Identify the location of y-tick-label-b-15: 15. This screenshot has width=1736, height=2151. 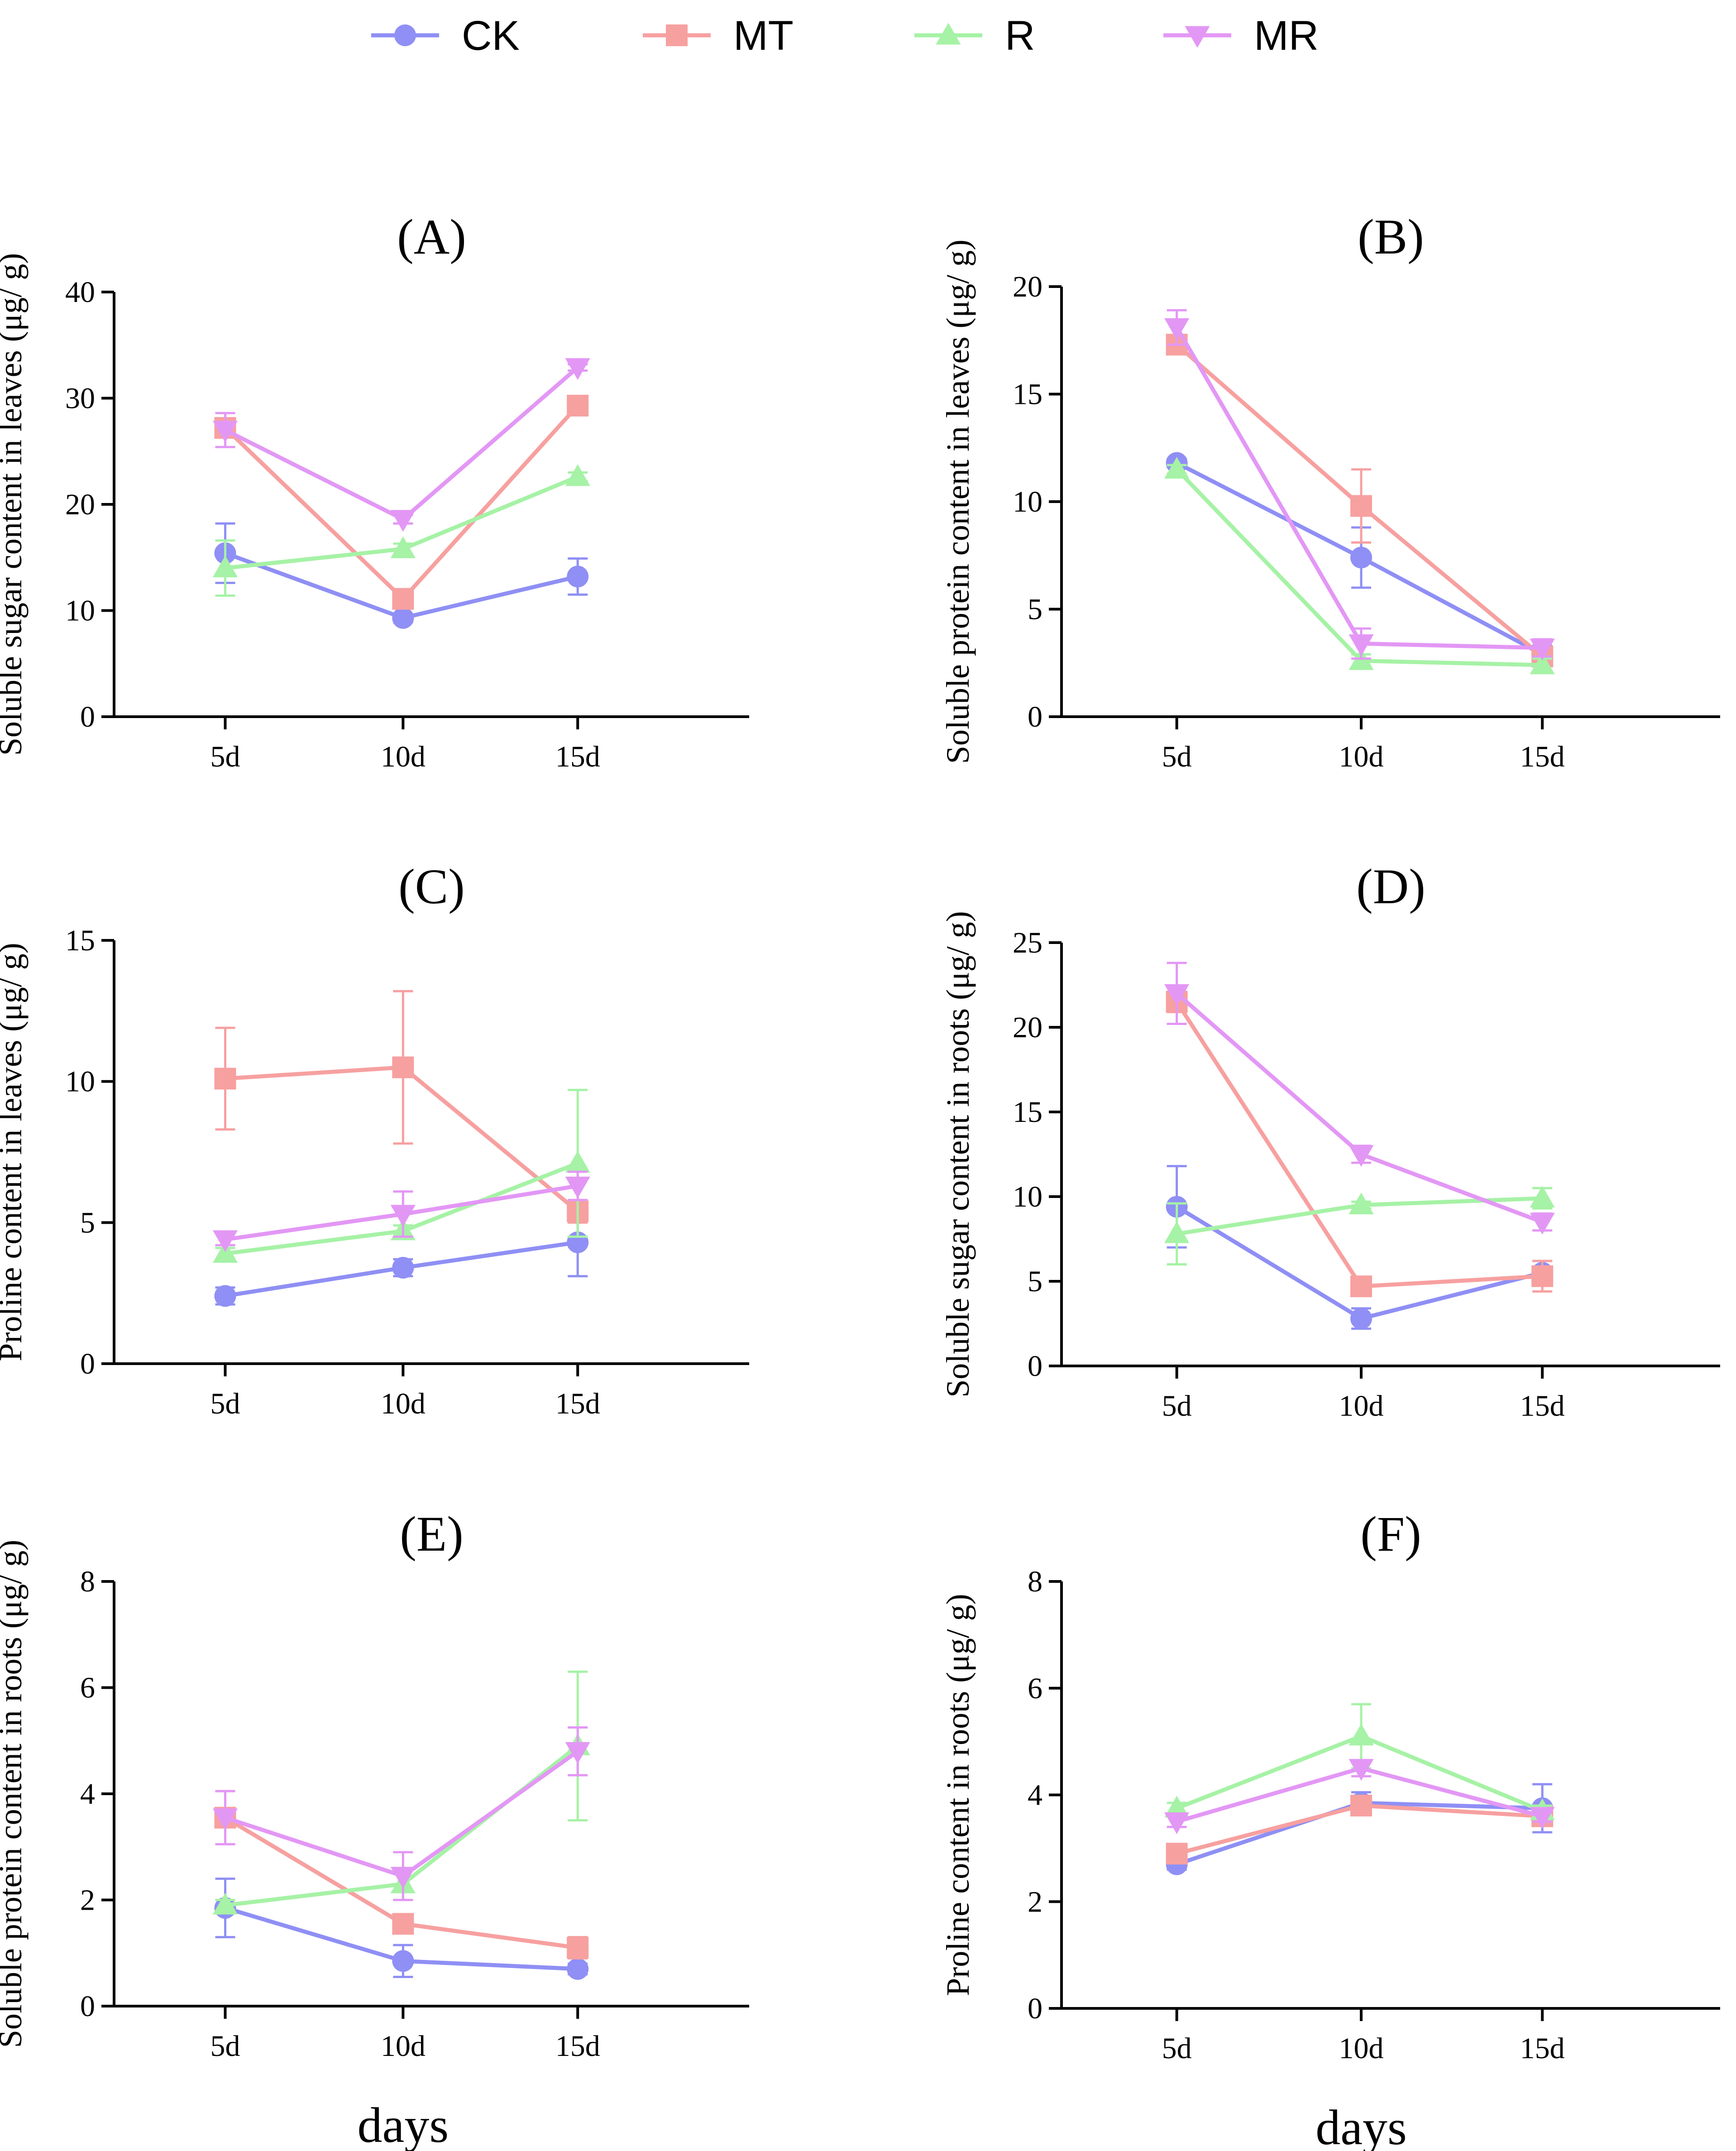
(1028, 395).